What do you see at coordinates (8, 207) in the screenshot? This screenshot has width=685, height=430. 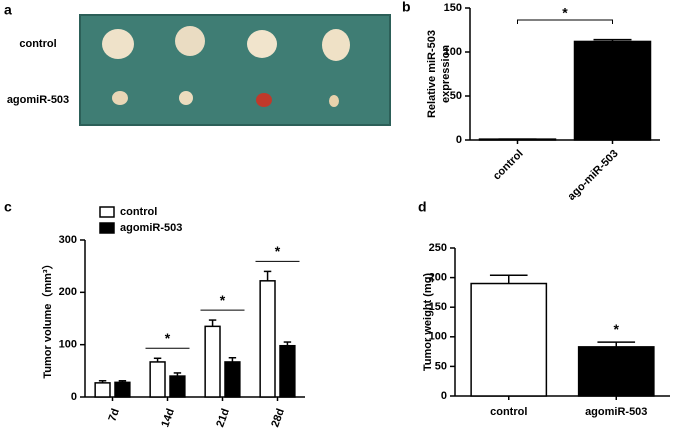 I see `panel-letter: c` at bounding box center [8, 207].